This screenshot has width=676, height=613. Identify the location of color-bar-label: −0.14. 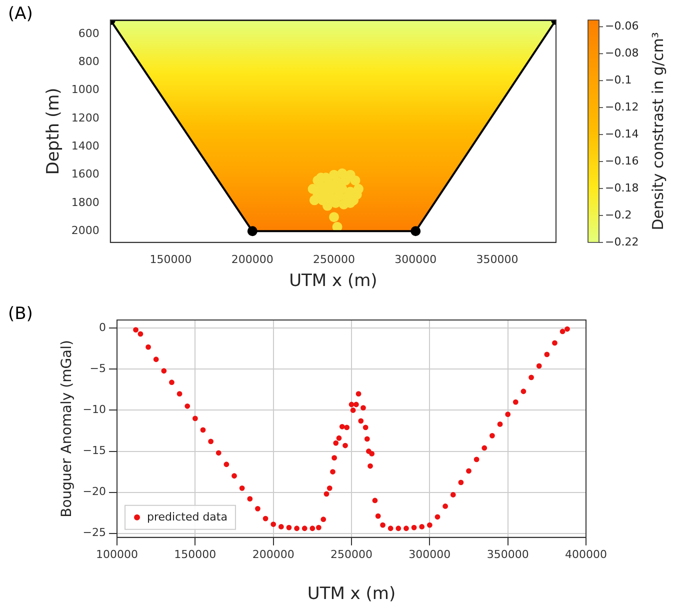
(622, 133).